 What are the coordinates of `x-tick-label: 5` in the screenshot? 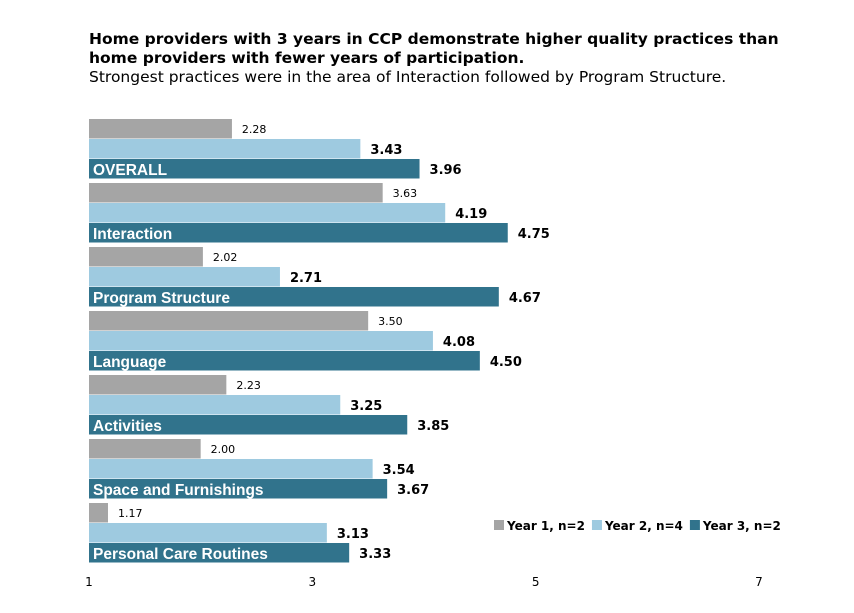 It's located at (536, 582).